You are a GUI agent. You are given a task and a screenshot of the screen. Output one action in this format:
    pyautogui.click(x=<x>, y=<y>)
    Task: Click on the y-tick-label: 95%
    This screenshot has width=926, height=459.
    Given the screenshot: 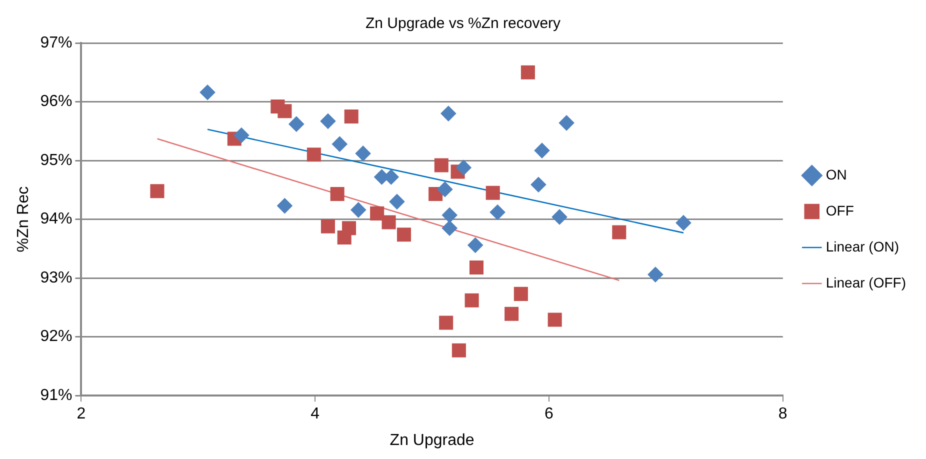 What is the action you would take?
    pyautogui.click(x=56, y=160)
    